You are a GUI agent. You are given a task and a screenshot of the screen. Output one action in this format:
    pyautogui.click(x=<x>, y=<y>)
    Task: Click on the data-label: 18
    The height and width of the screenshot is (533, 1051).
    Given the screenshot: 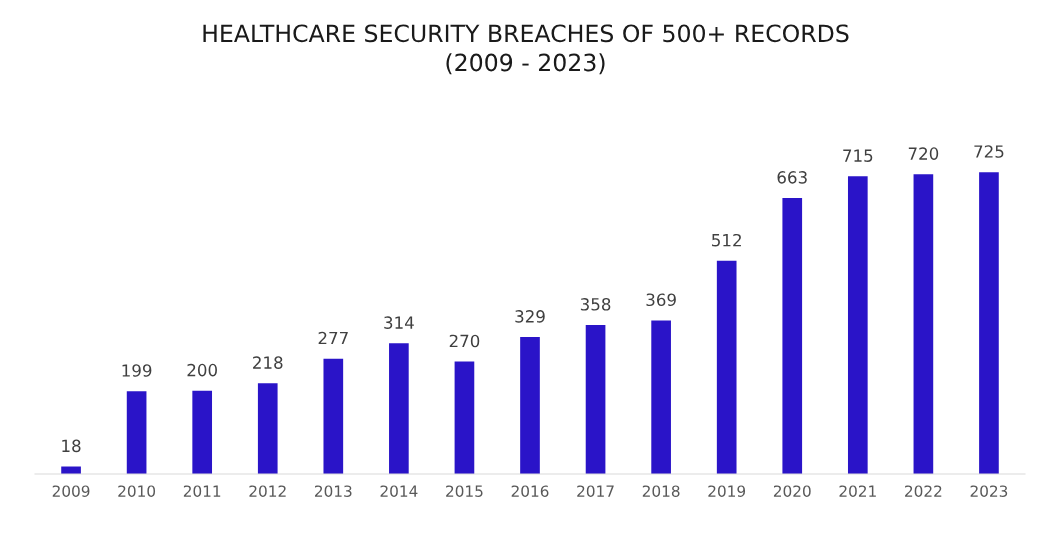 What is the action you would take?
    pyautogui.click(x=71, y=446)
    